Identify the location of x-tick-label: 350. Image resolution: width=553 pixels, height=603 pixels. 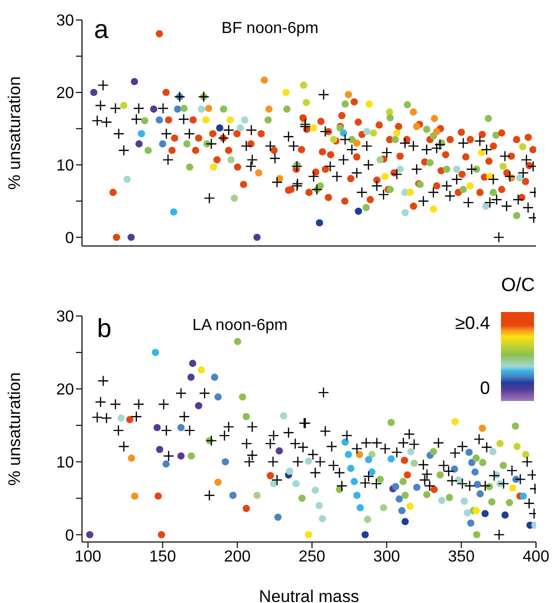
(461, 557).